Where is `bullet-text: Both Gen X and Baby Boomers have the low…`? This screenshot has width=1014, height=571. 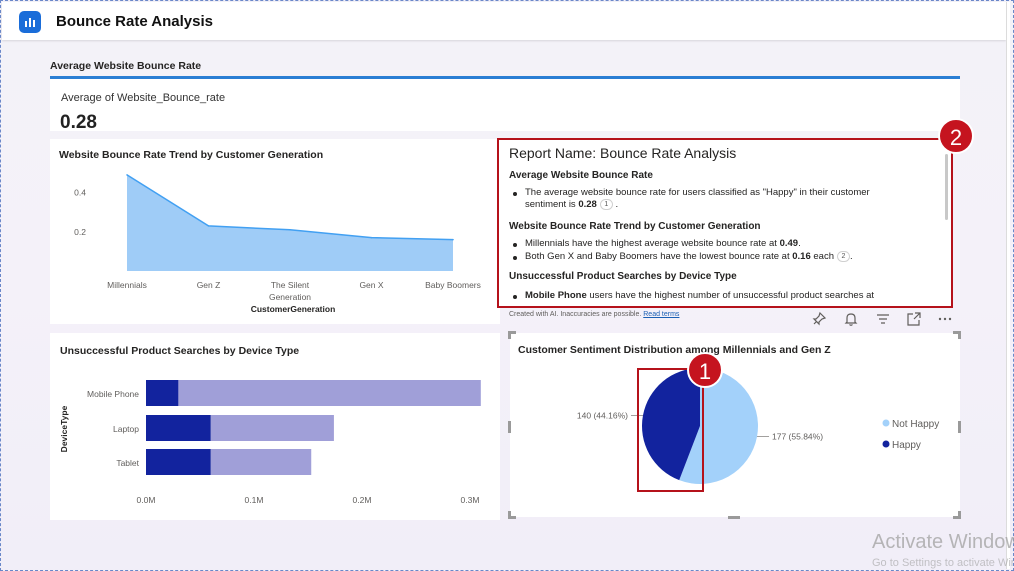 bullet-text: Both Gen X and Baby Boomers have the low… is located at coordinates (659, 257).